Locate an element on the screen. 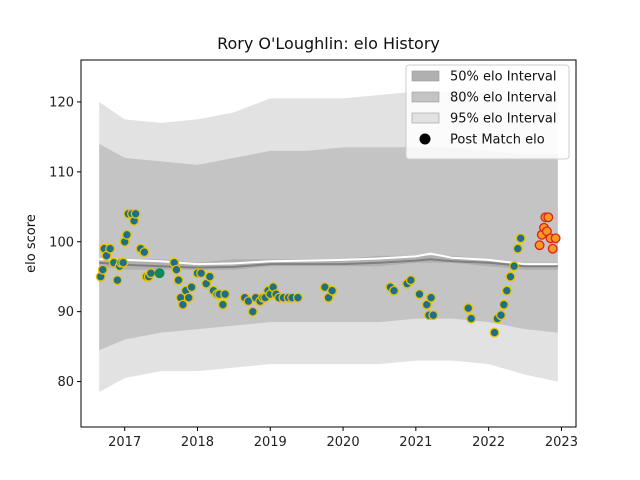 This screenshot has width=640, height=480. chart-title: Rory O'Loughlin: elo History is located at coordinates (328, 43).